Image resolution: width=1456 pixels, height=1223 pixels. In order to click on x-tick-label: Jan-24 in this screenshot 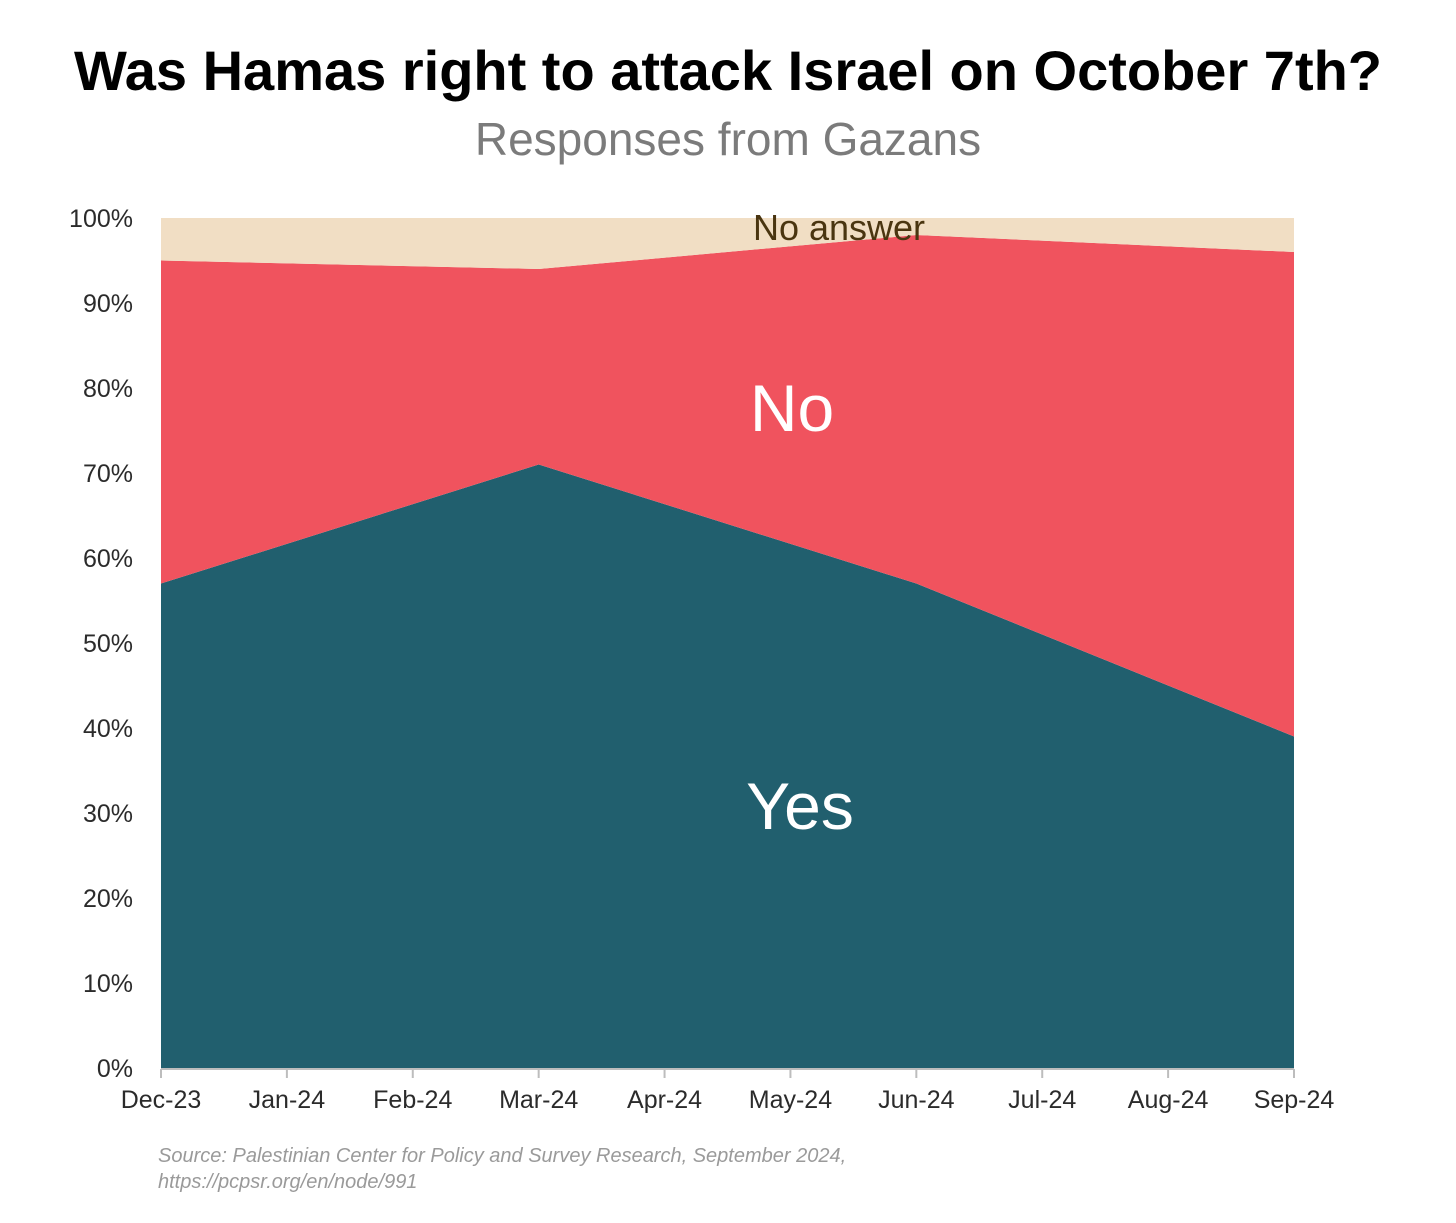, I will do `click(287, 1100)`.